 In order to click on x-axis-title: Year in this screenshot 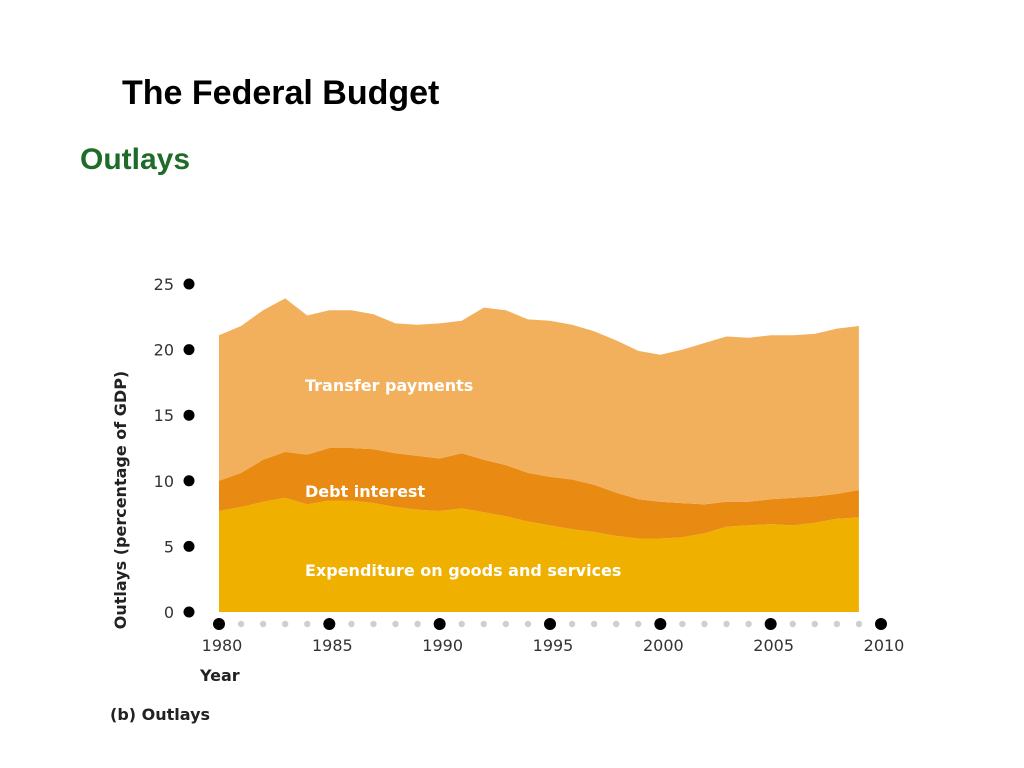, I will do `click(219, 675)`.